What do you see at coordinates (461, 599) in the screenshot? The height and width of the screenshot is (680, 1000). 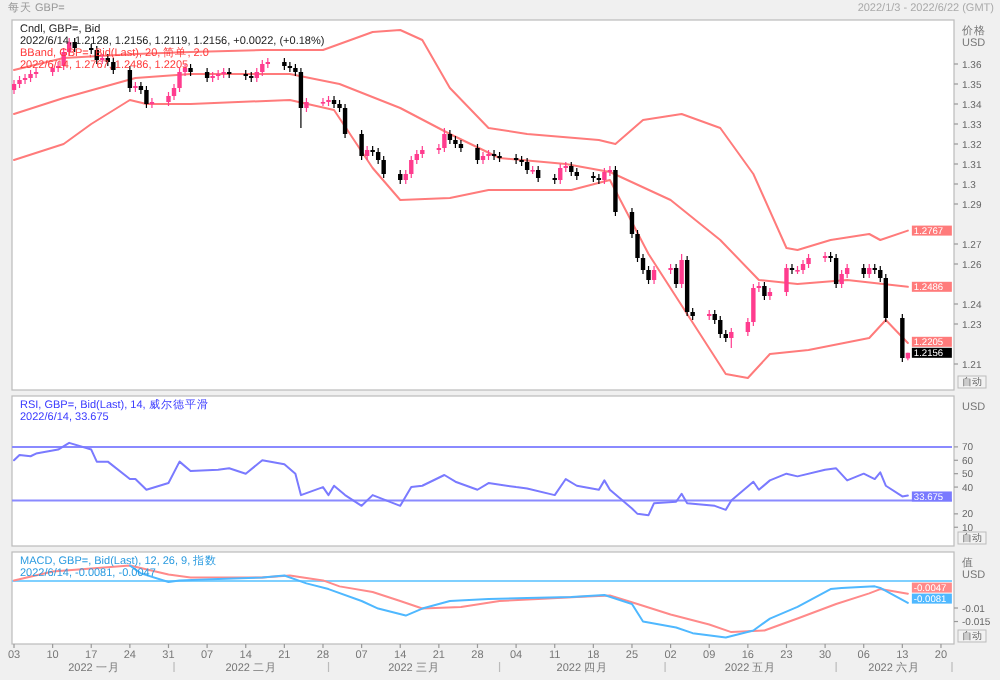 I see `line-series` at bounding box center [461, 599].